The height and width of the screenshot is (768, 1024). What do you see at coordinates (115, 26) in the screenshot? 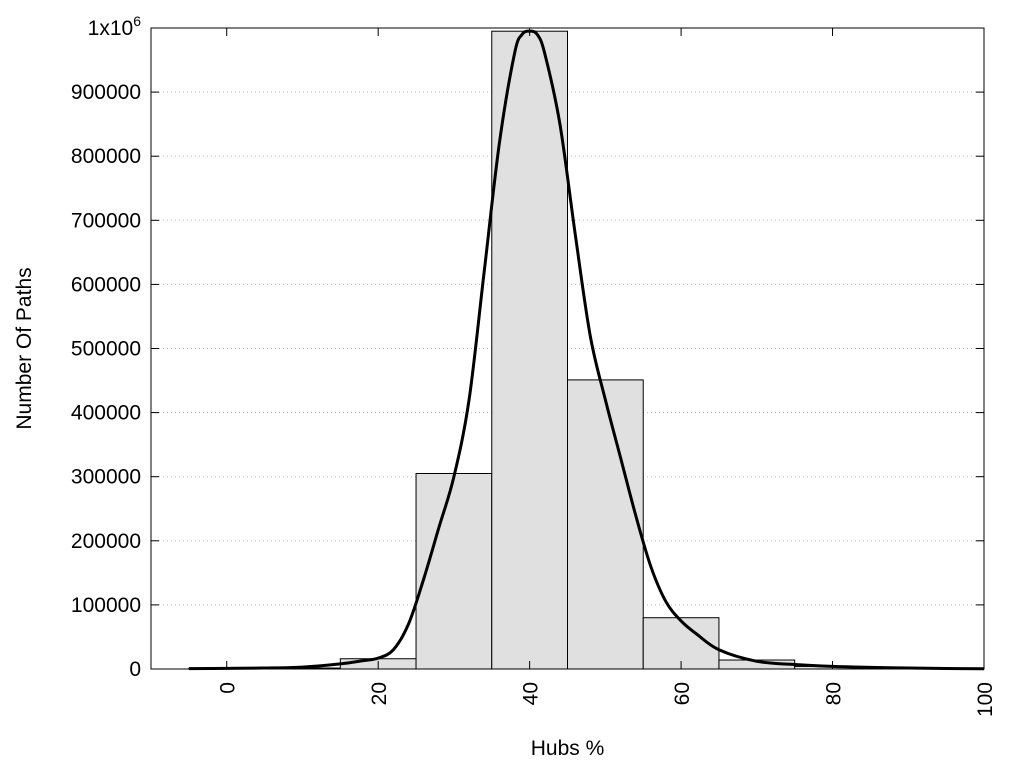
I see `y-tick-label-top: 1x10⁶` at bounding box center [115, 26].